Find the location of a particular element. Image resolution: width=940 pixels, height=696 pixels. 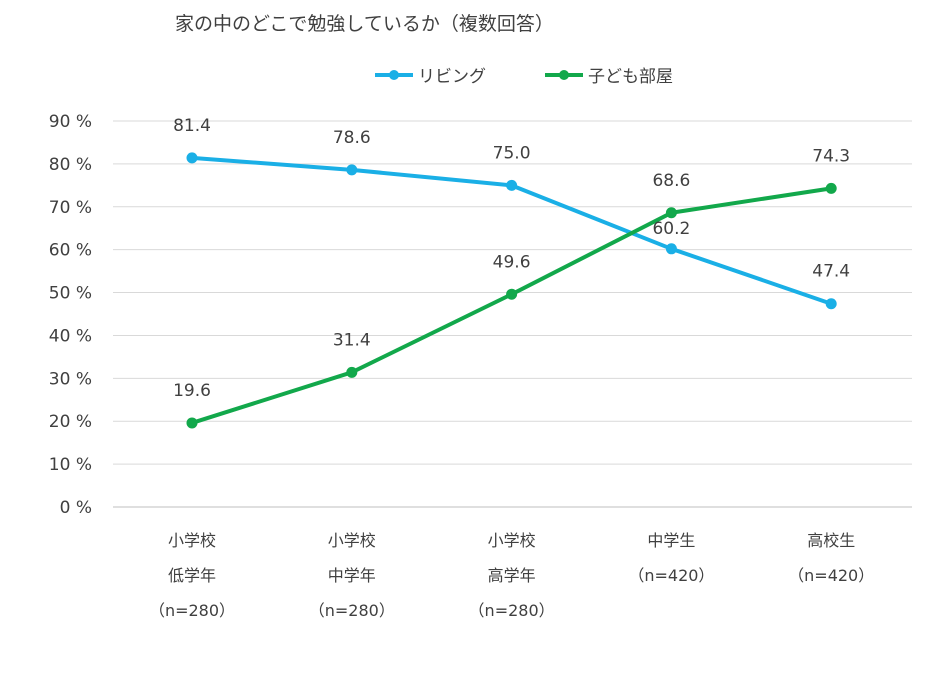

data-label: 78.6 is located at coordinates (352, 138).